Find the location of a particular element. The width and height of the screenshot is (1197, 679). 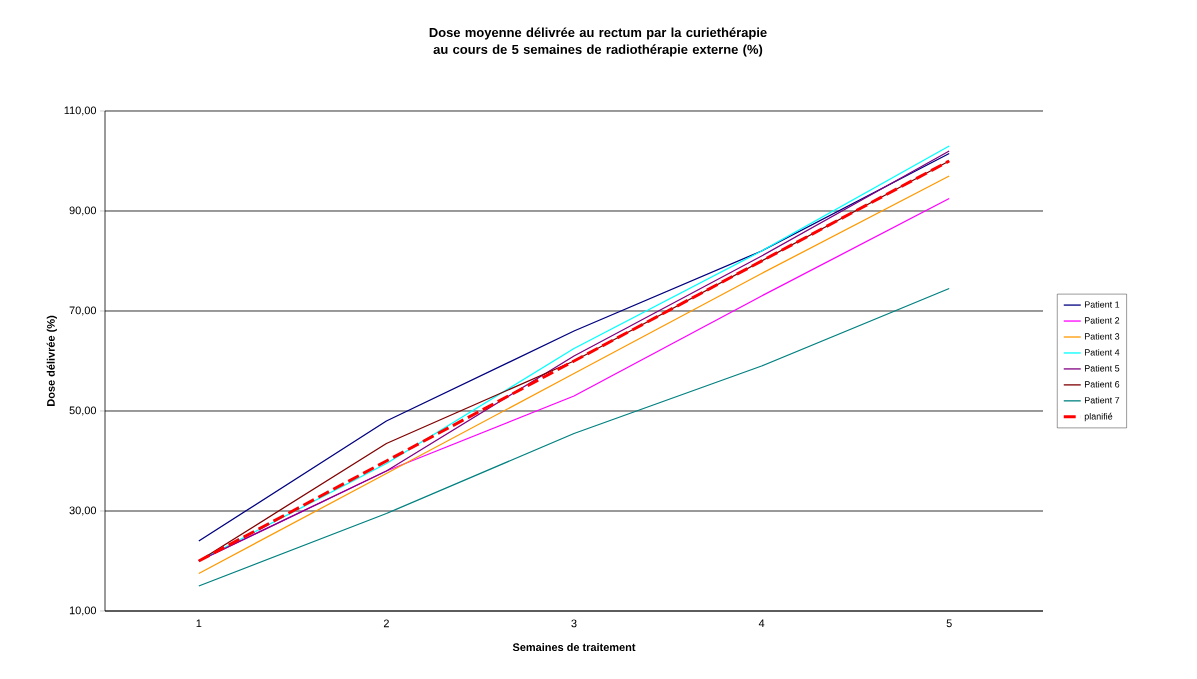

legend-label: planifié is located at coordinates (1098, 417).